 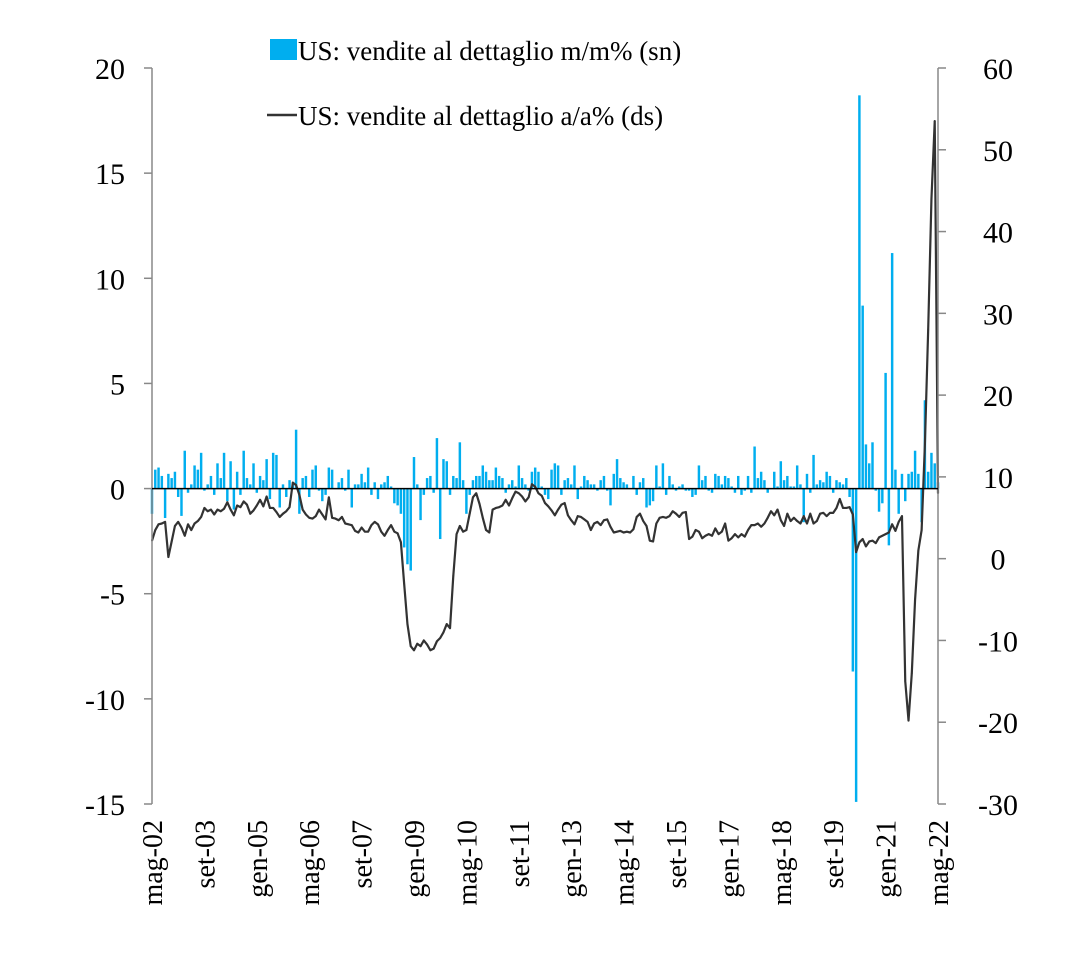 I want to click on legend-item-bar: US: vendite al dettaglio m/m% (sn), so click(x=475, y=51).